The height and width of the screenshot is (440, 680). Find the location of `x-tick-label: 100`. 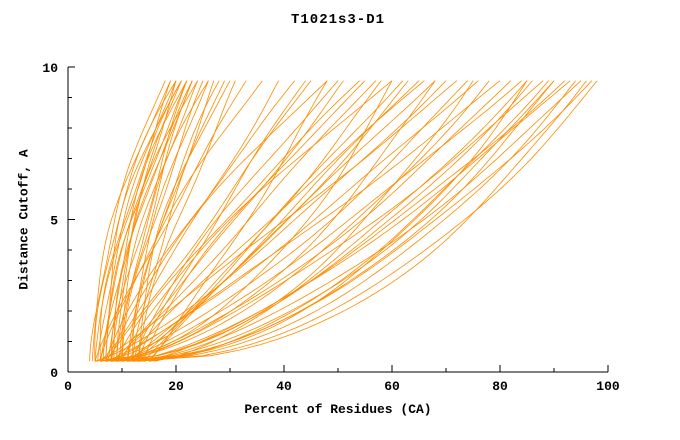

x-tick-label: 100 is located at coordinates (608, 386).